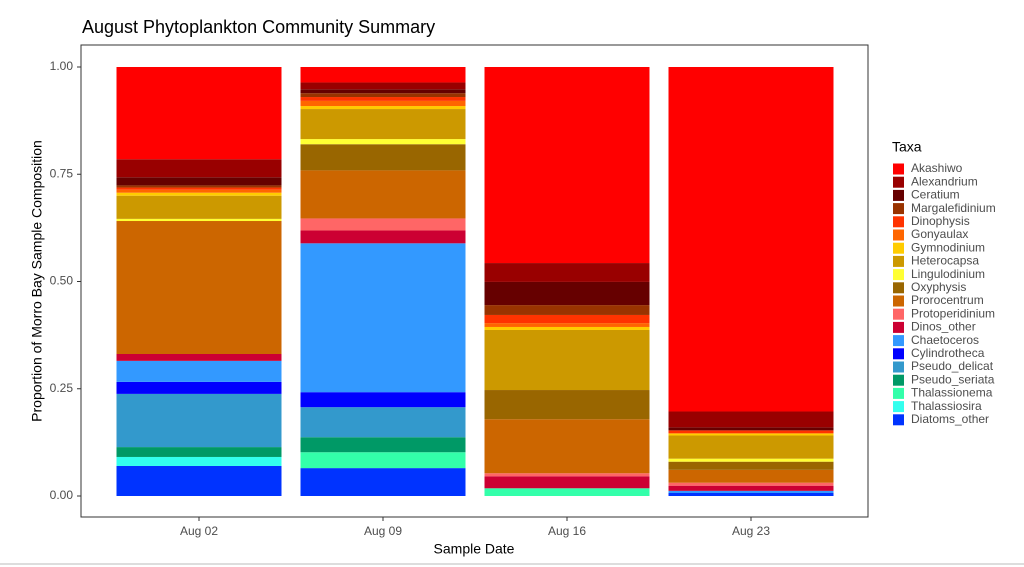 This screenshot has height=567, width=1024. What do you see at coordinates (567, 531) in the screenshot?
I see `x-tick-label: Aug 16` at bounding box center [567, 531].